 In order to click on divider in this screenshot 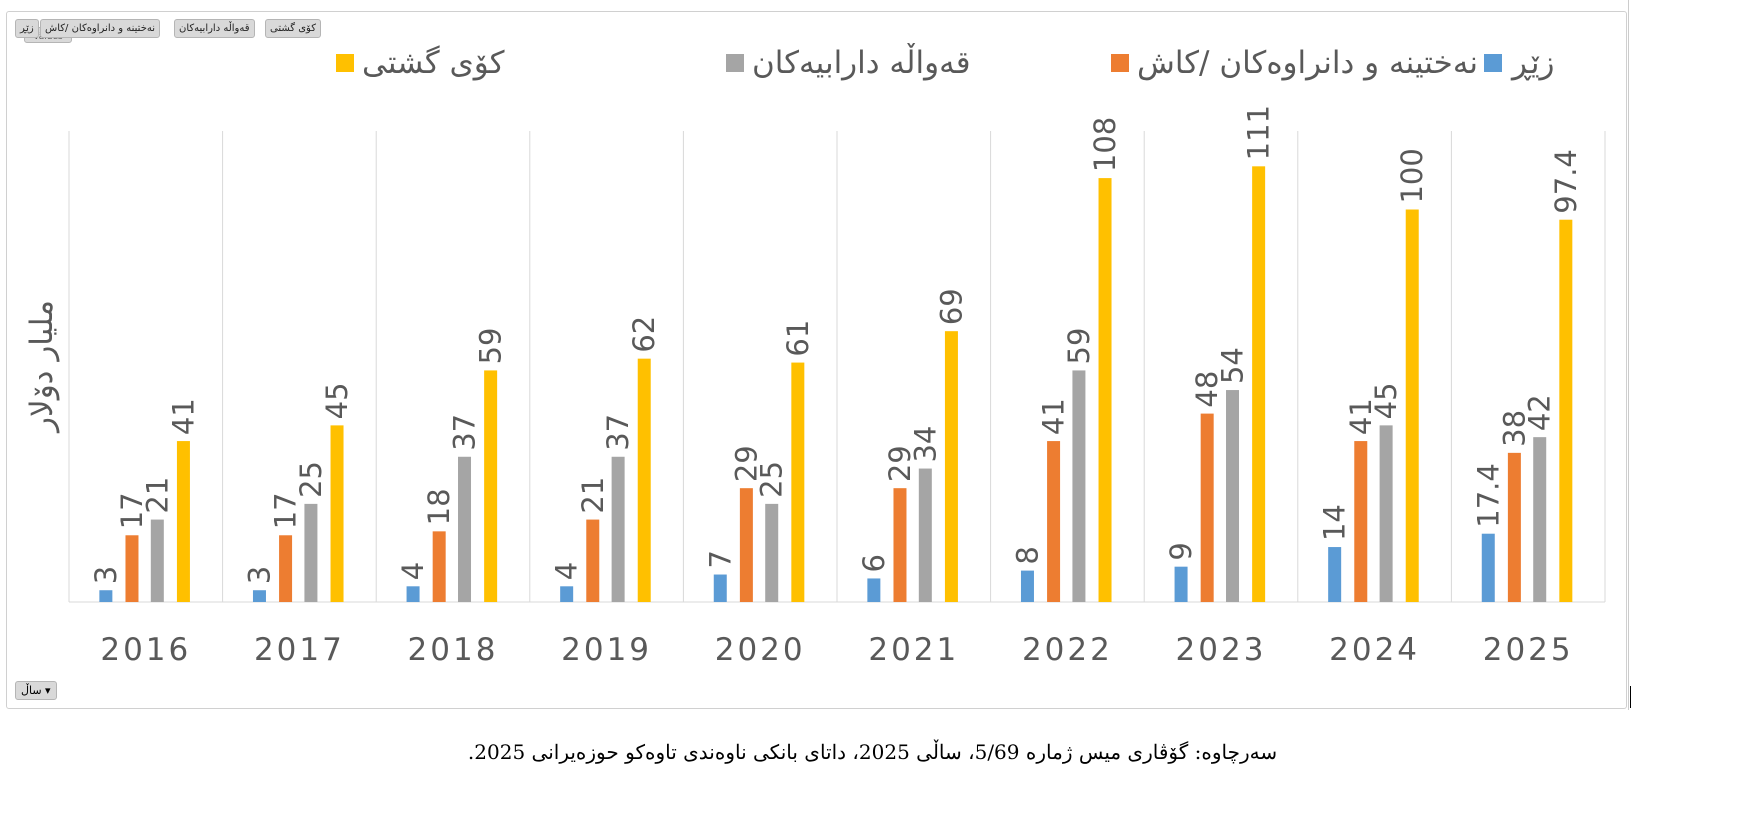, I will do `click(1628, 355)`.